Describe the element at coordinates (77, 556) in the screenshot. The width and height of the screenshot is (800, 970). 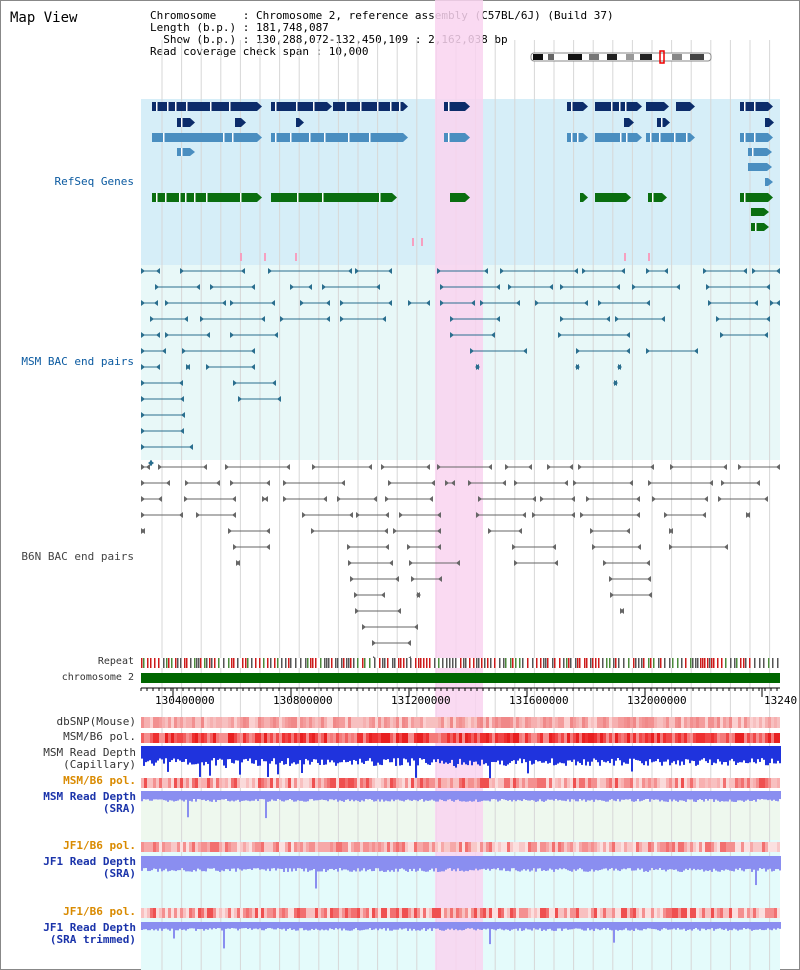
I see `track-label-b6n-bac: B6N BAC end pairs` at that location.